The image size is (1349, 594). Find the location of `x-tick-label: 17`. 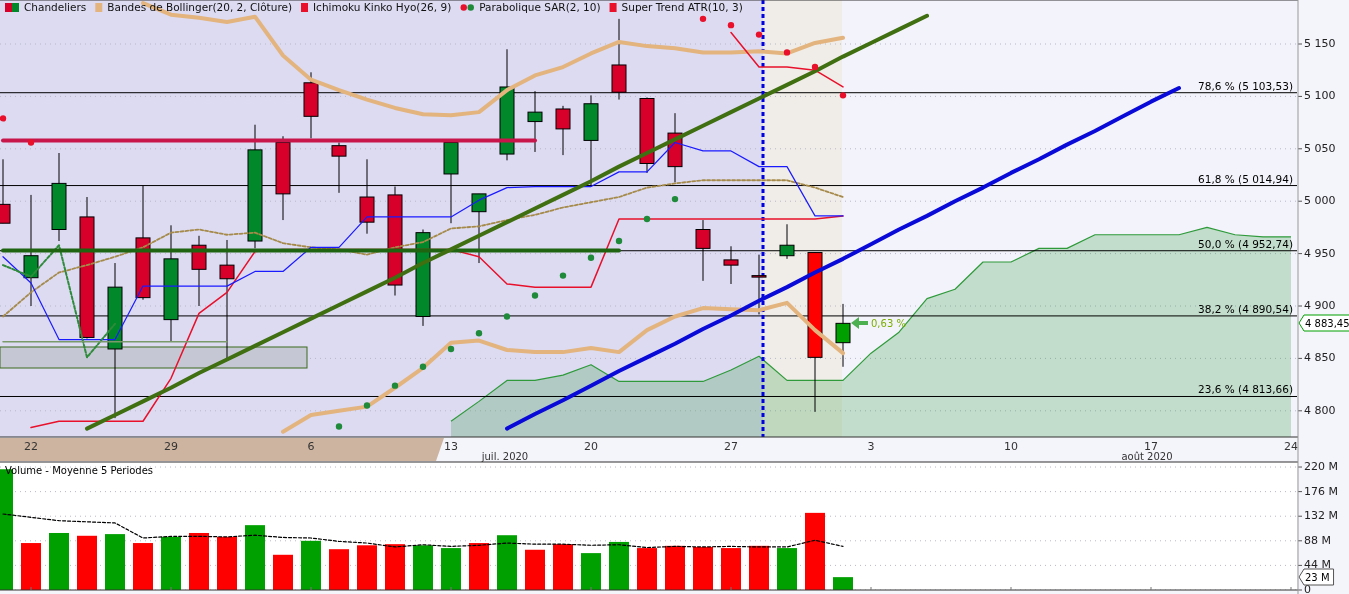

x-tick-label: 17 is located at coordinates (1151, 446).